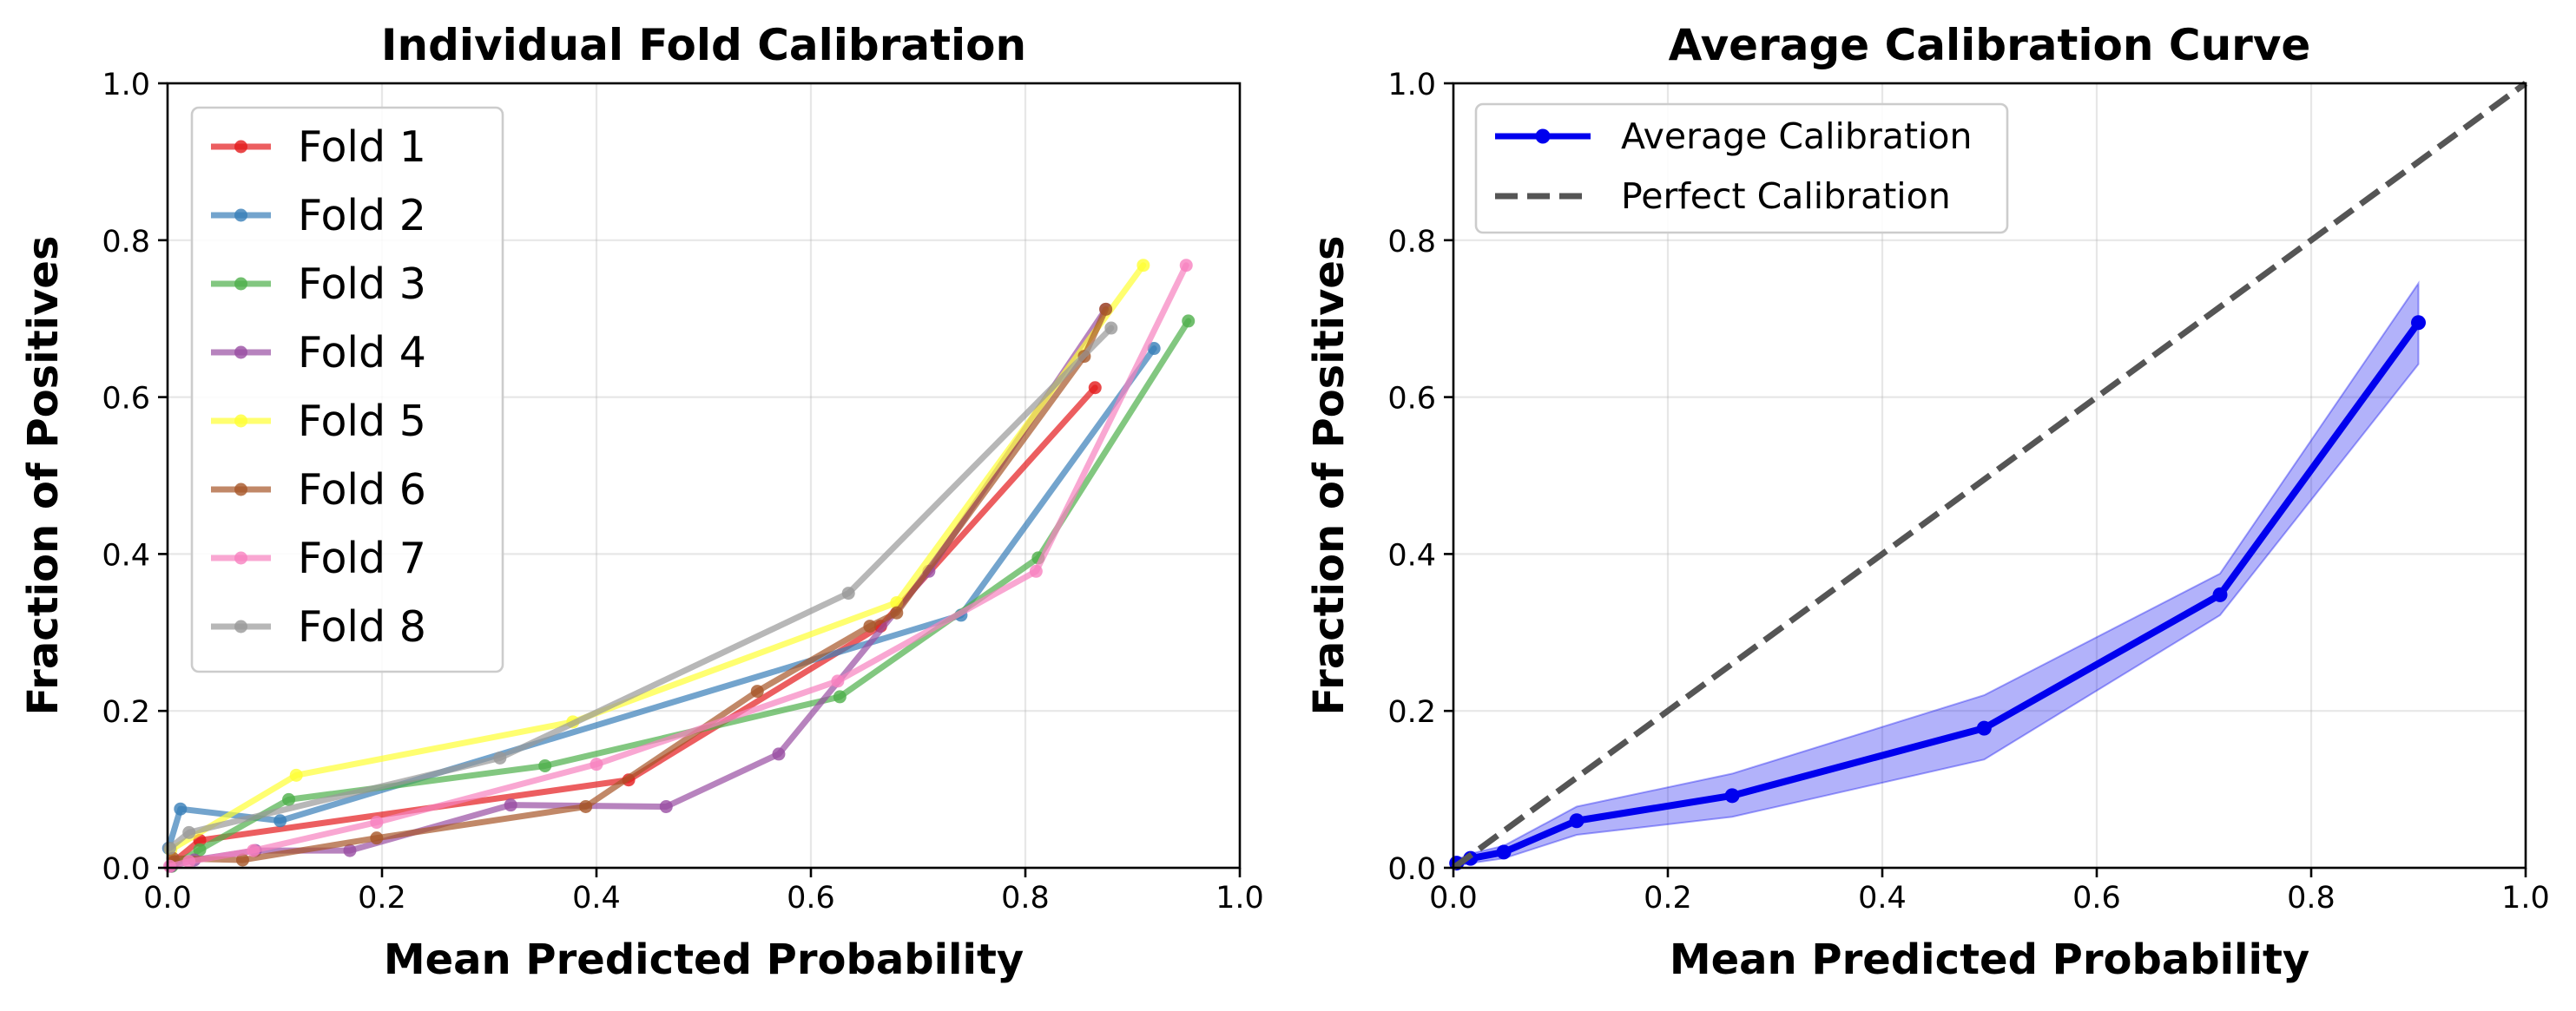 The image size is (2576, 1011). Describe the element at coordinates (2311, 899) in the screenshot. I see `panel2-x-tick-label: 0.8` at that location.